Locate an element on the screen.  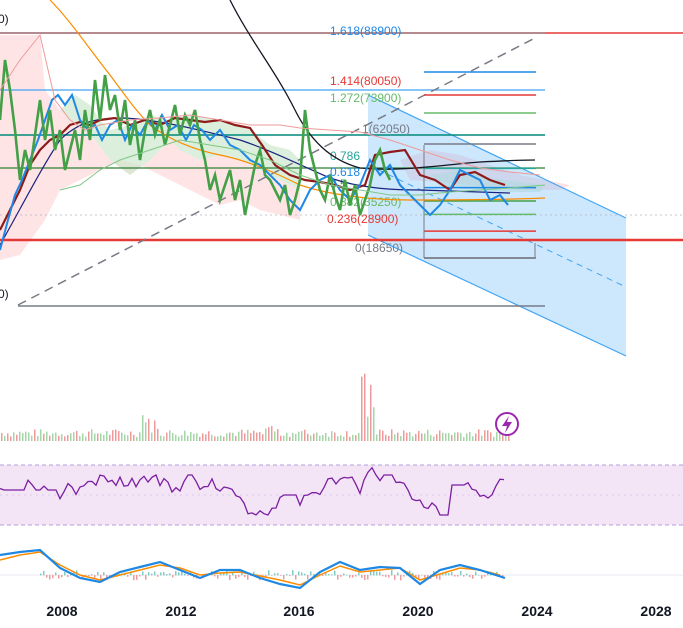
black-ma-line is located at coordinates (382, 85).